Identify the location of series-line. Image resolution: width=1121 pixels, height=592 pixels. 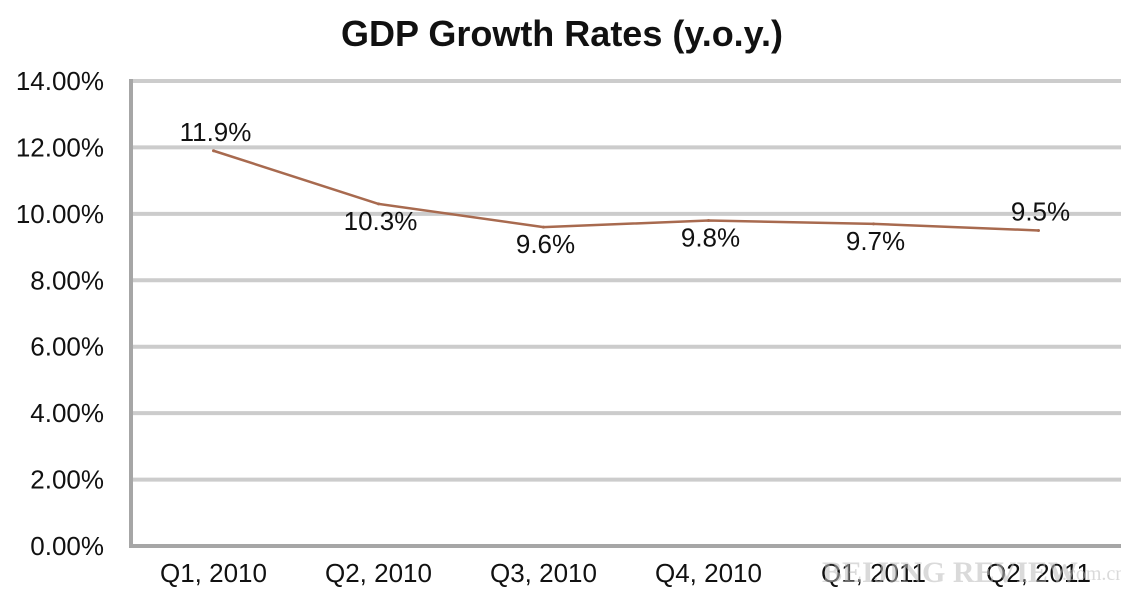
(626, 190).